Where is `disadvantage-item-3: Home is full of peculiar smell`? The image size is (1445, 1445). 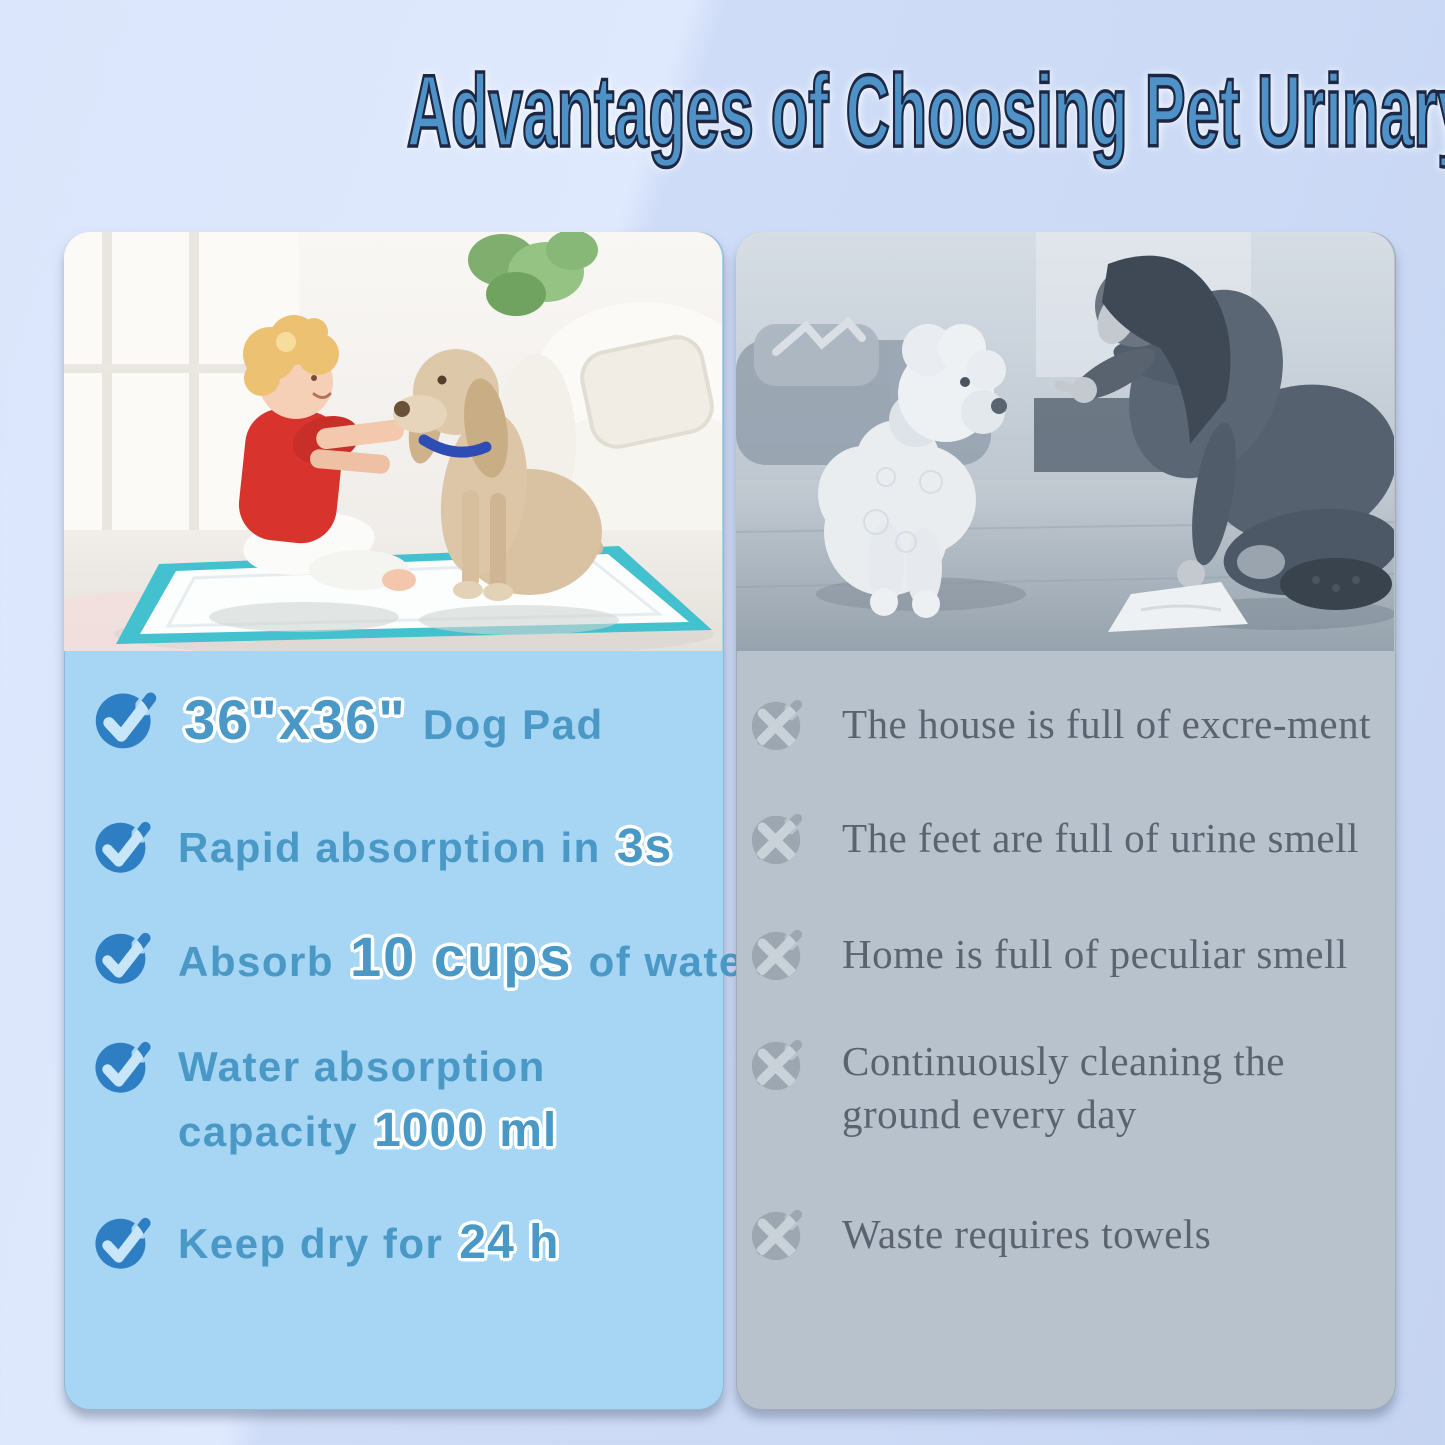 disadvantage-item-3: Home is full of peculiar smell is located at coordinates (1048, 954).